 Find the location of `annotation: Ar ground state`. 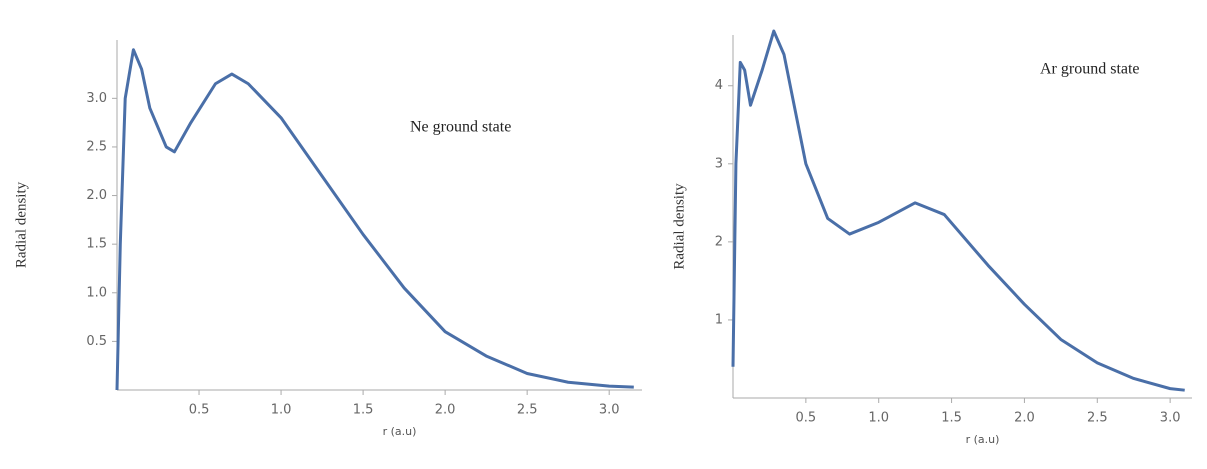

annotation: Ar ground state is located at coordinates (1090, 69).